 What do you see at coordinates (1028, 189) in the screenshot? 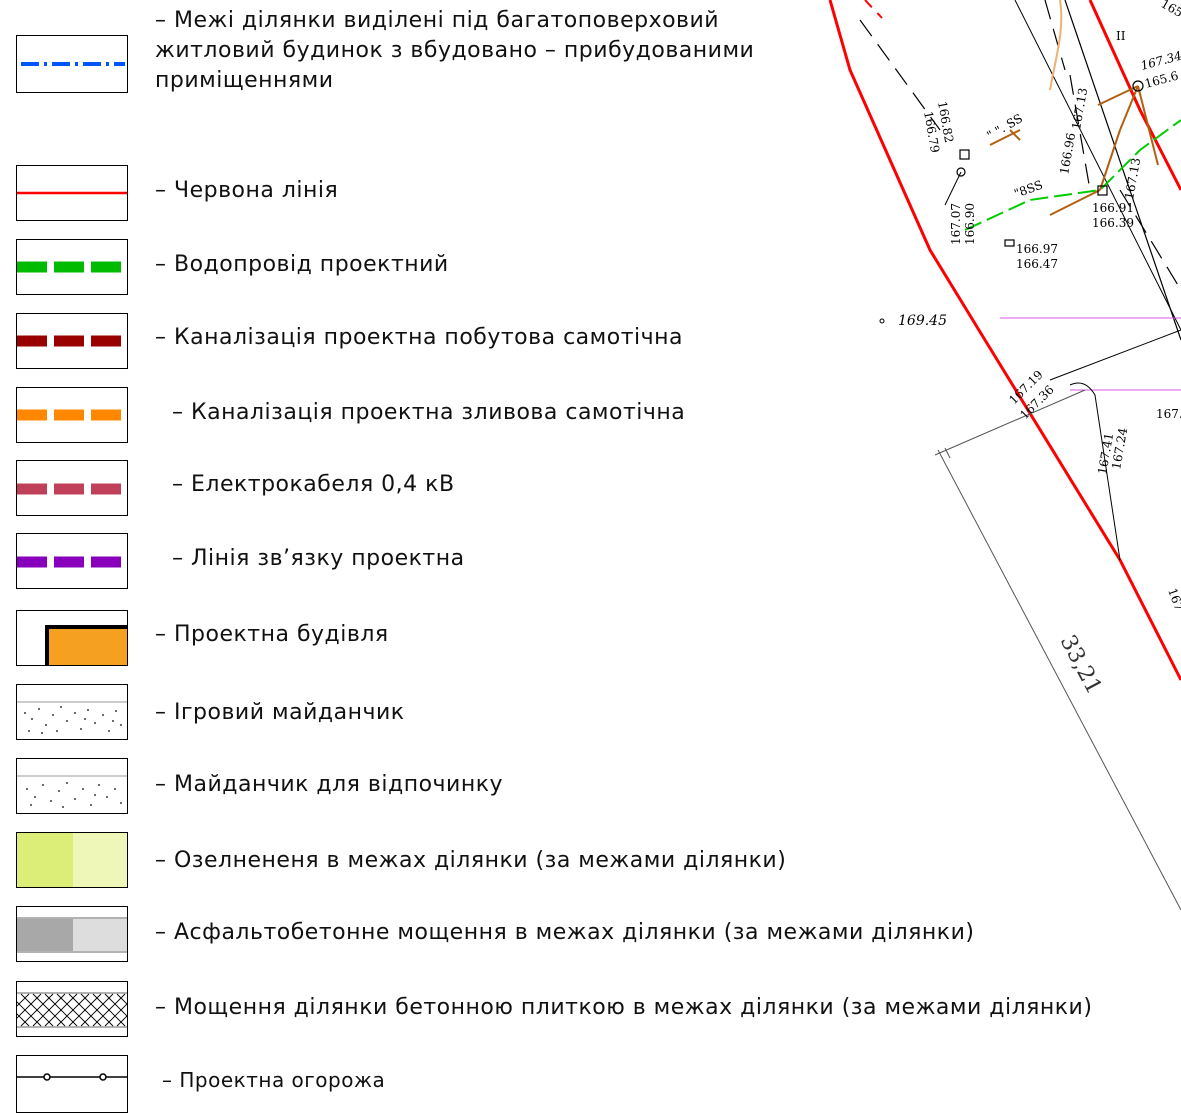
I see `svg-text: "8SS` at bounding box center [1028, 189].